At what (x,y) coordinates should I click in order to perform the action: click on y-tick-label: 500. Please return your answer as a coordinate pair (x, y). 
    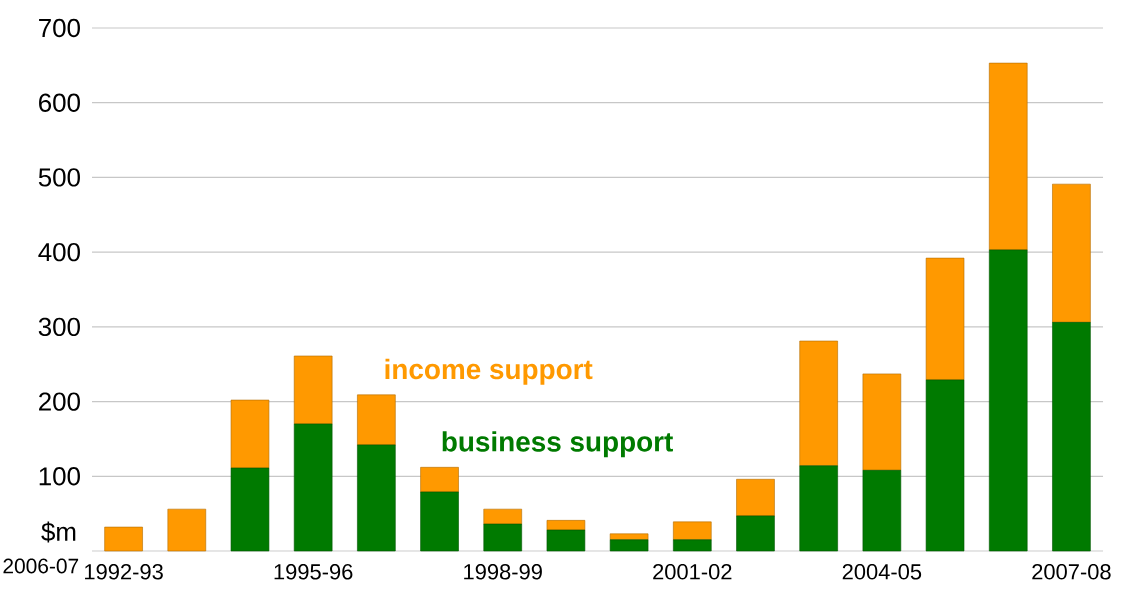
    Looking at the image, I should click on (59, 177).